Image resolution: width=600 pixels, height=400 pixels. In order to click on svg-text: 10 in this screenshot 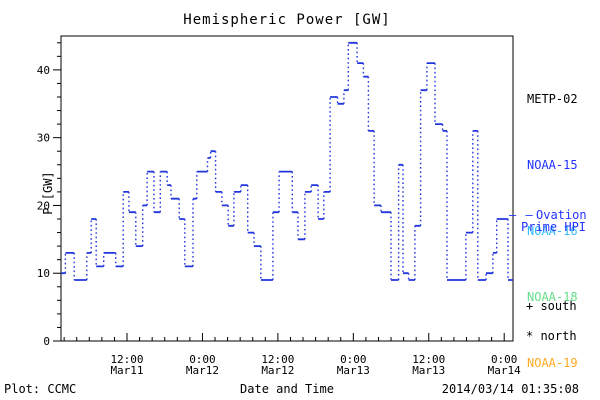, I will do `click(43, 273)`.